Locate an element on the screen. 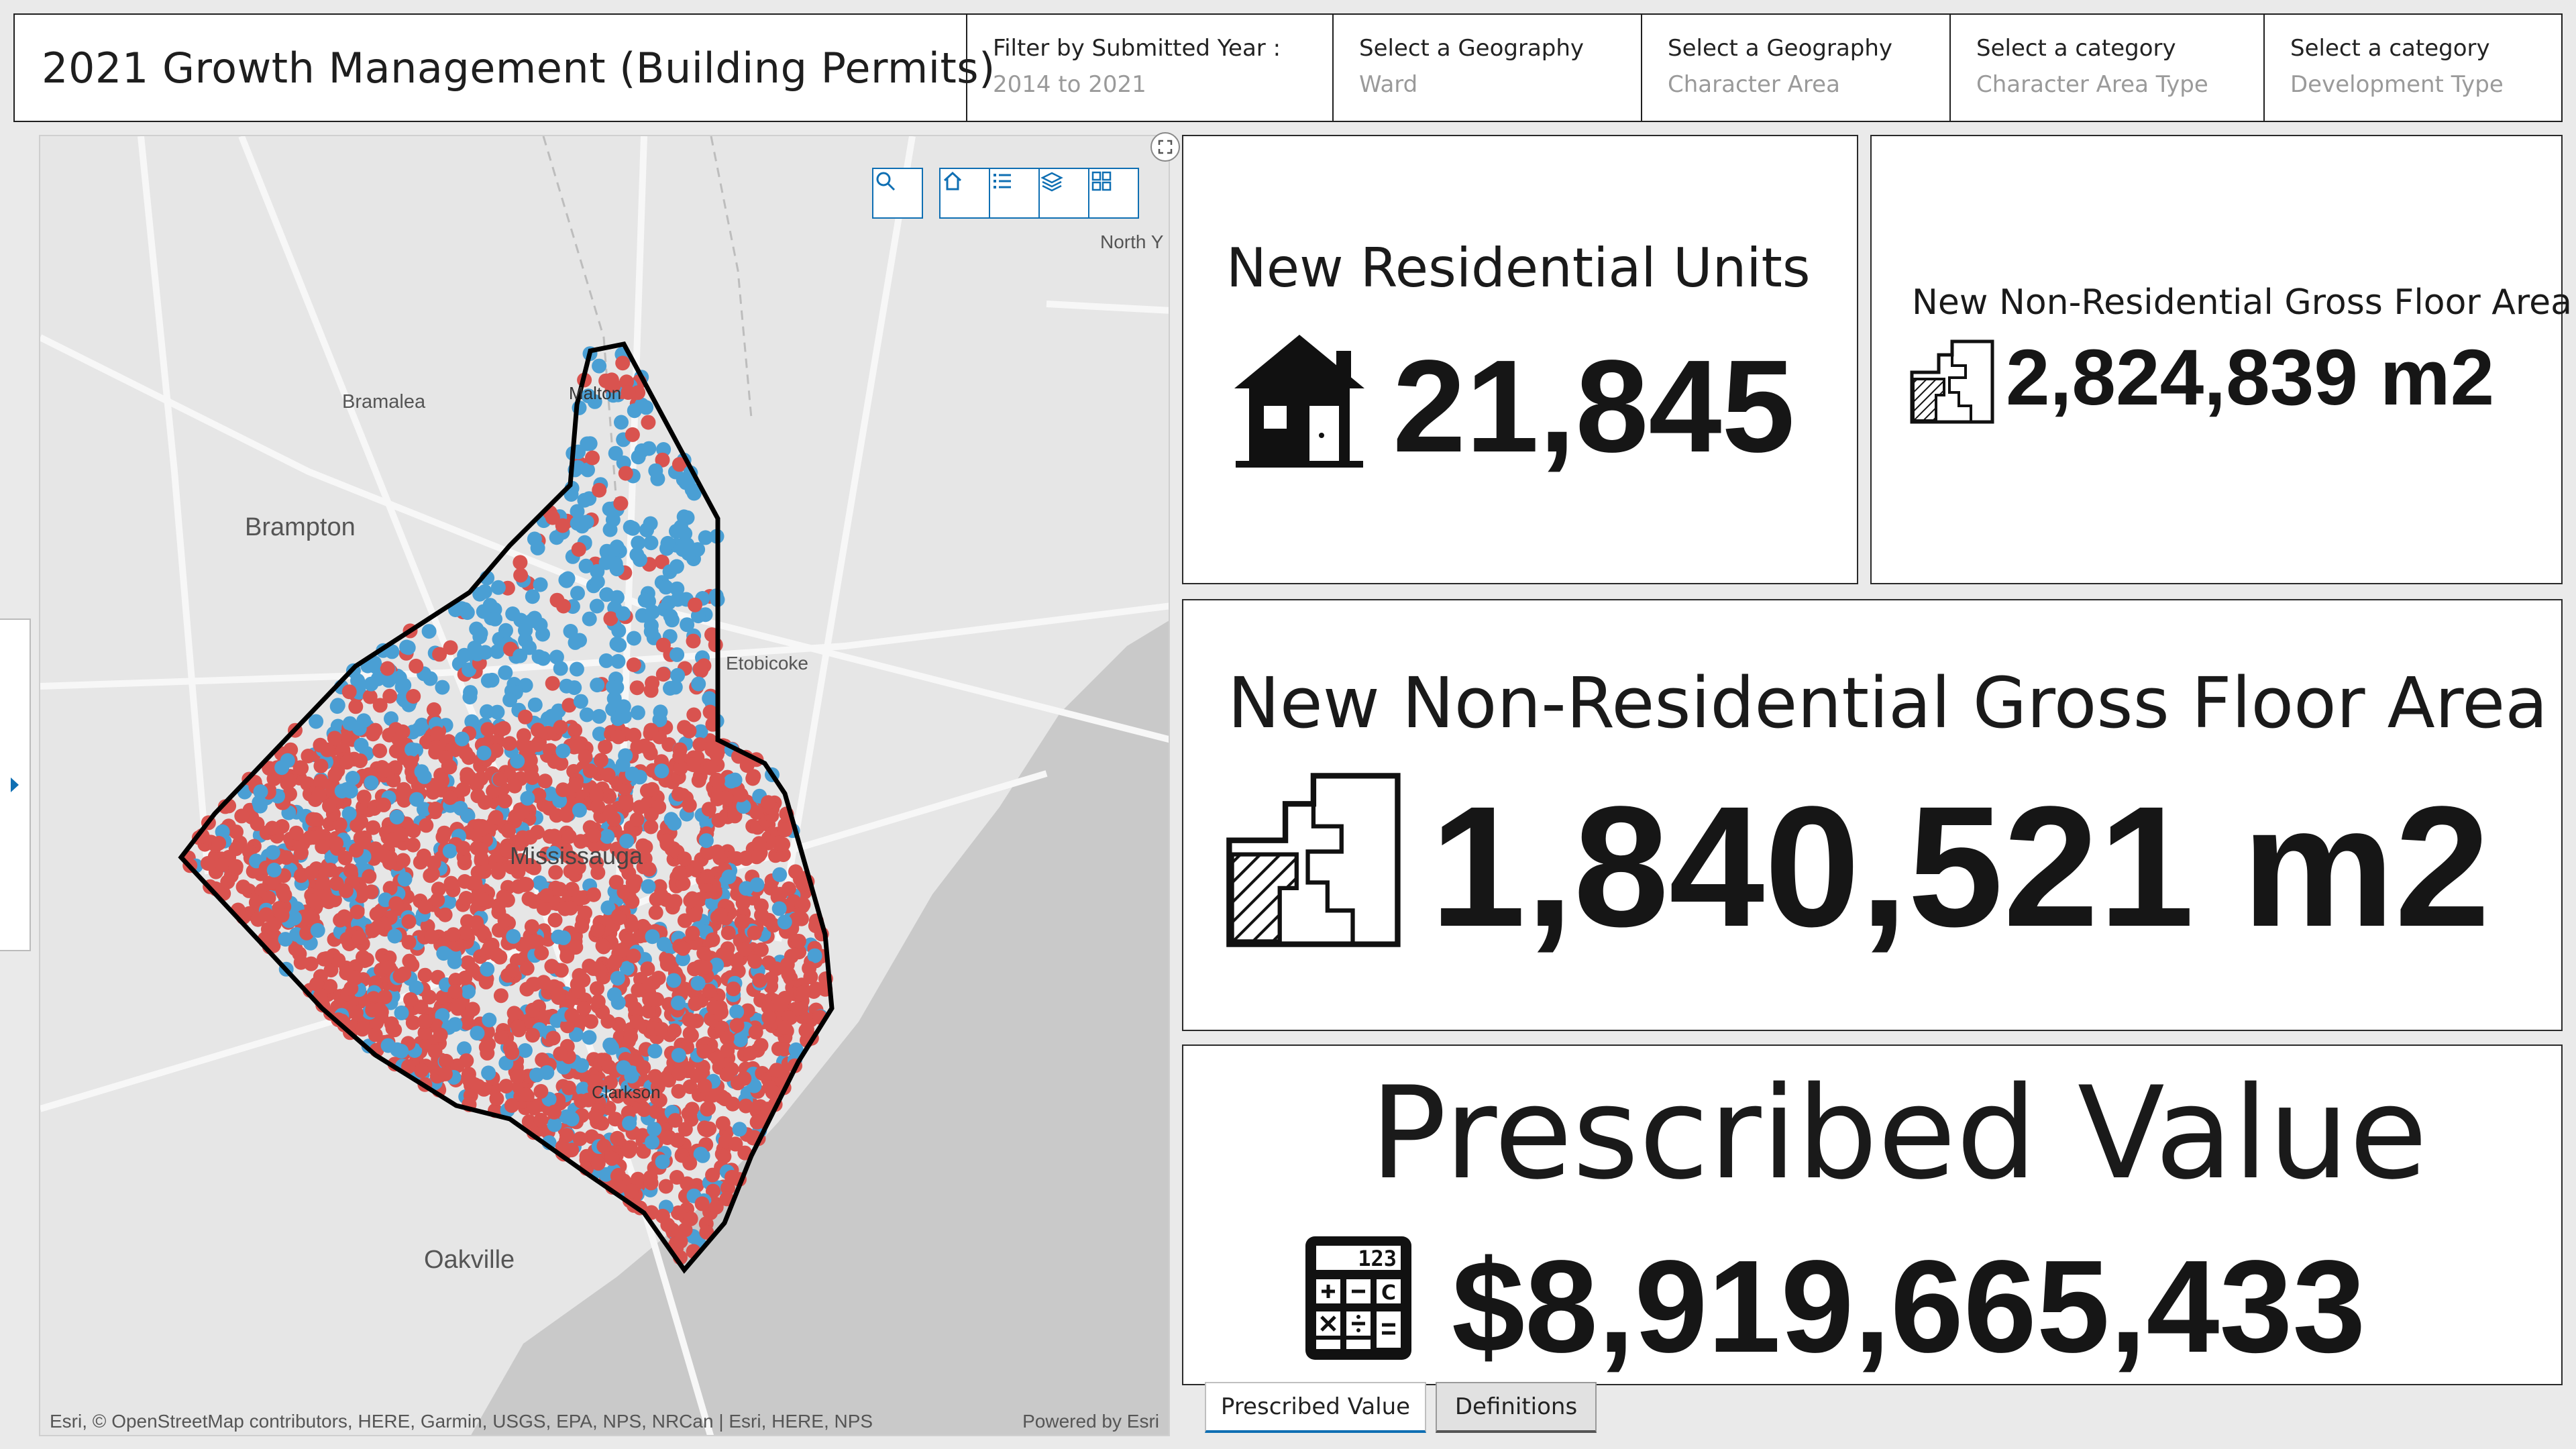  search-button is located at coordinates (897, 193).